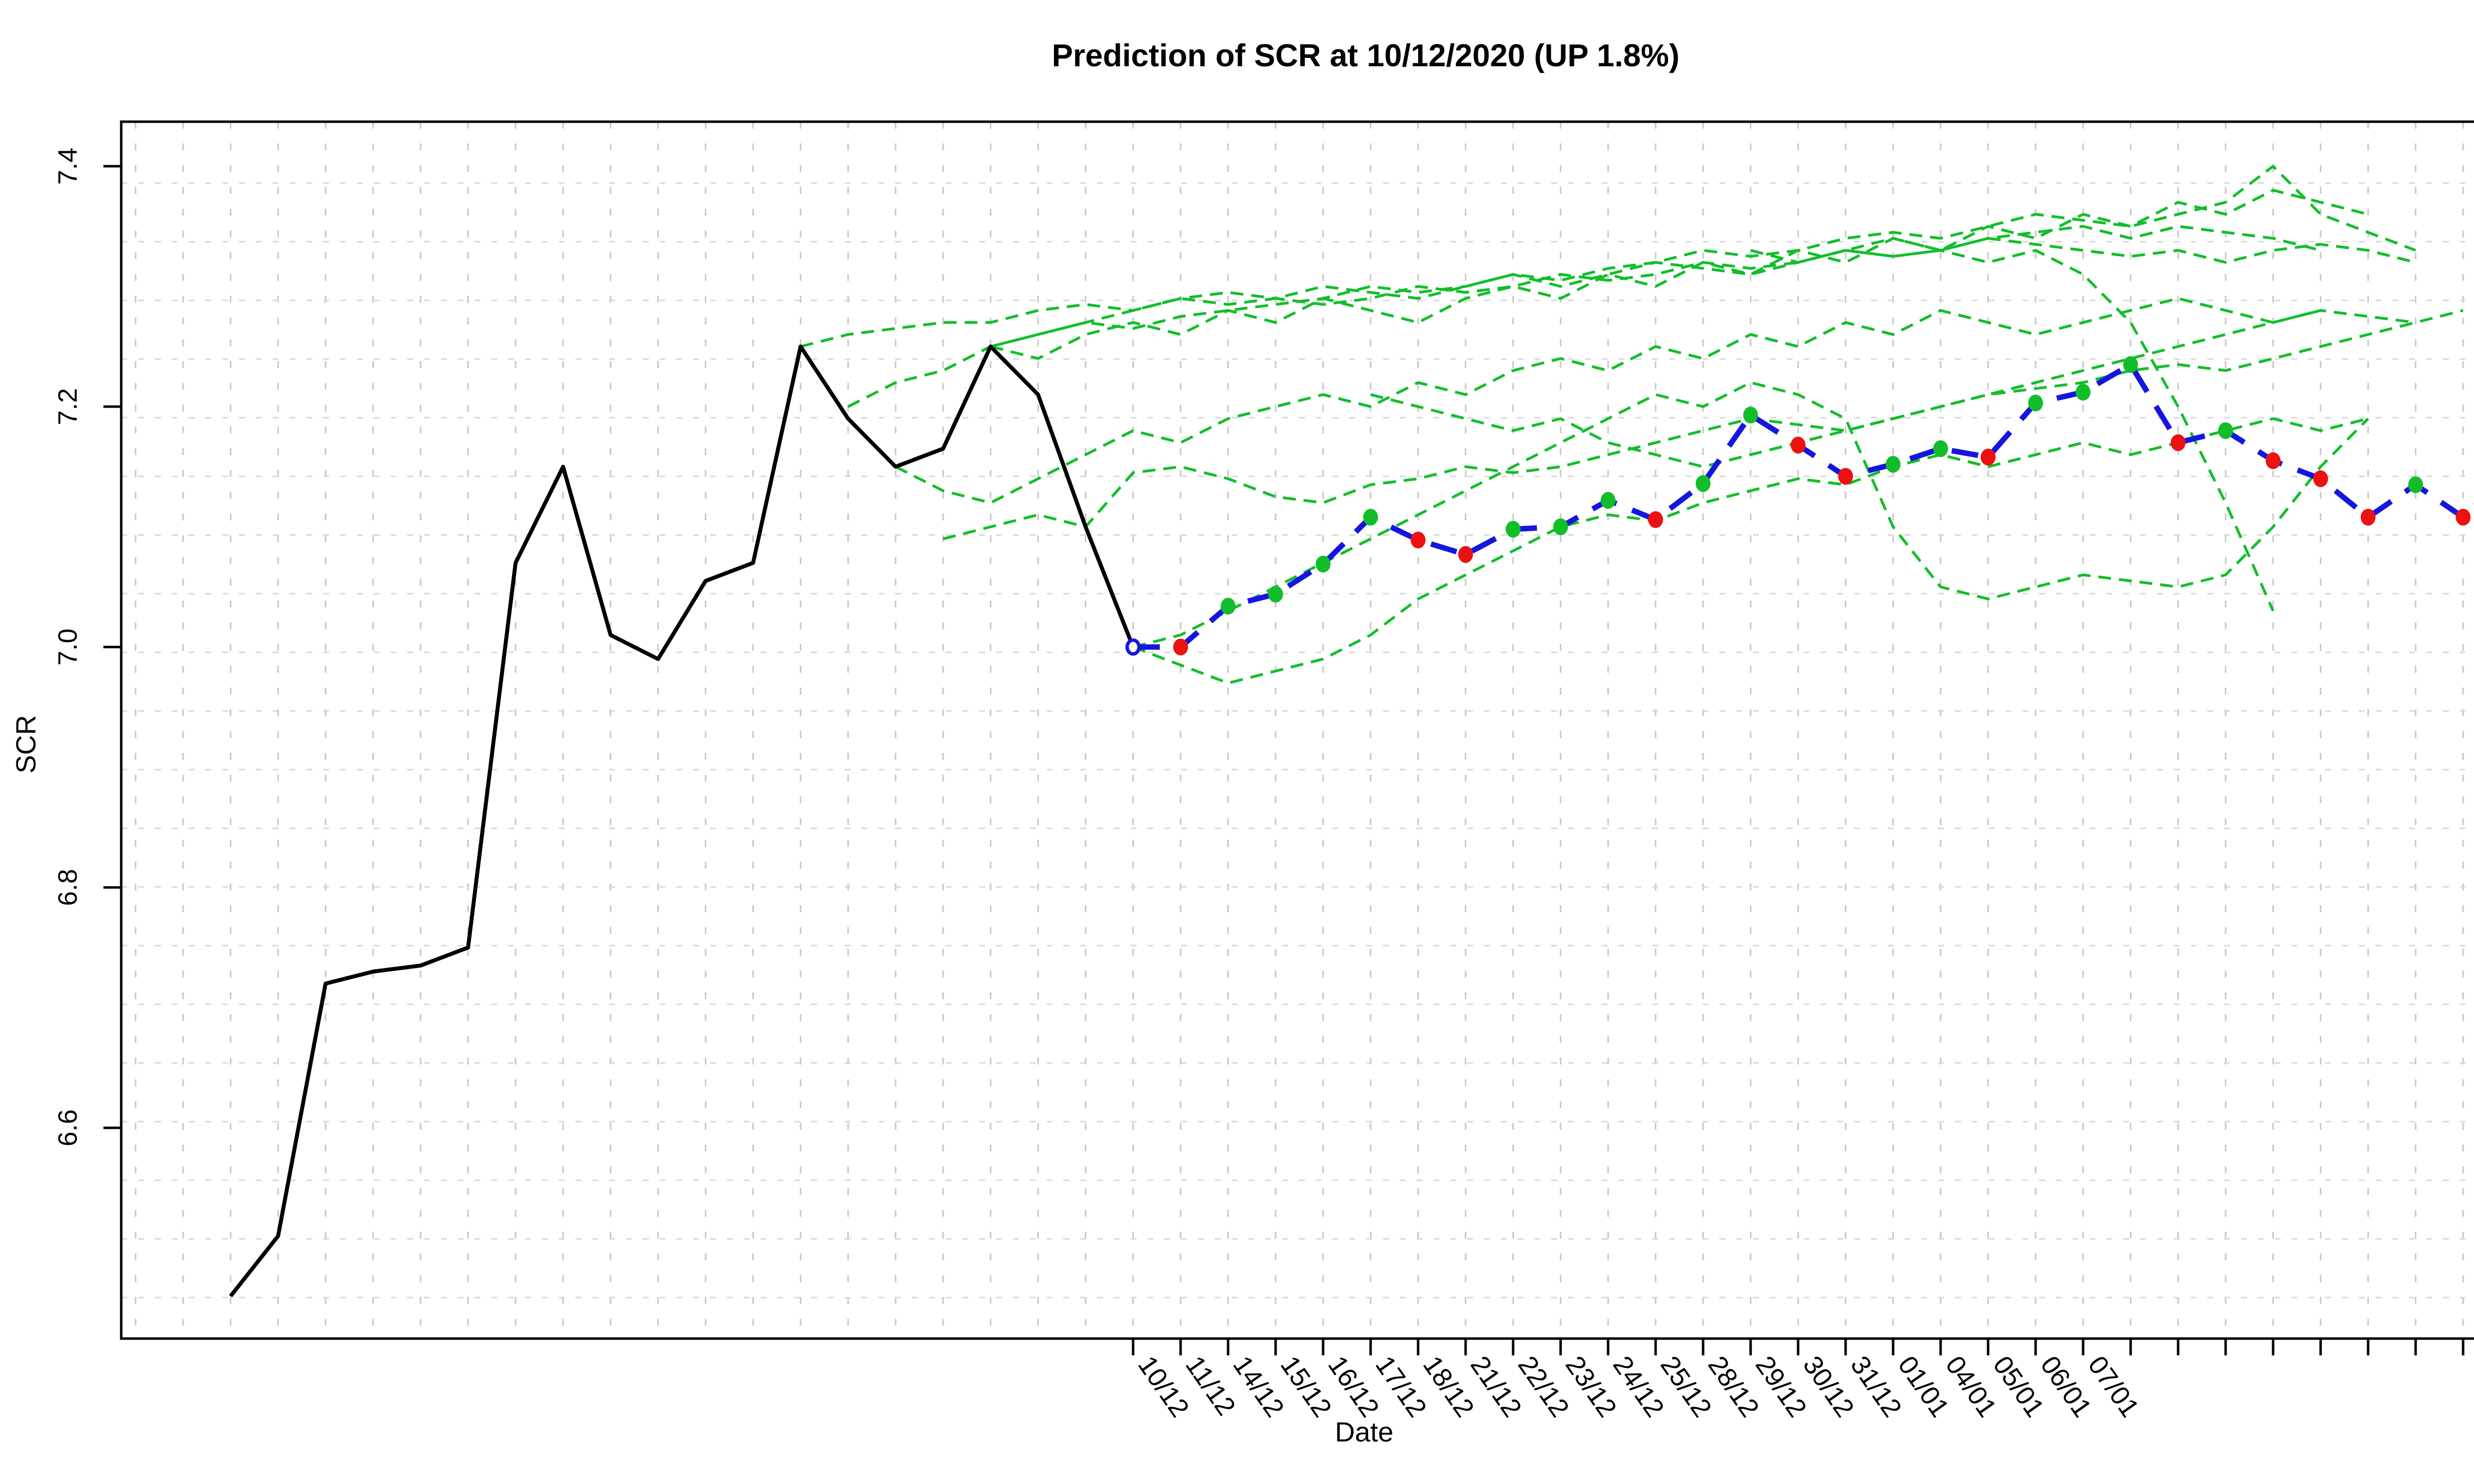 This screenshot has height=1484, width=2474. Describe the element at coordinates (1591, 1386) in the screenshot. I see `x-tick-label: 23/12` at that location.